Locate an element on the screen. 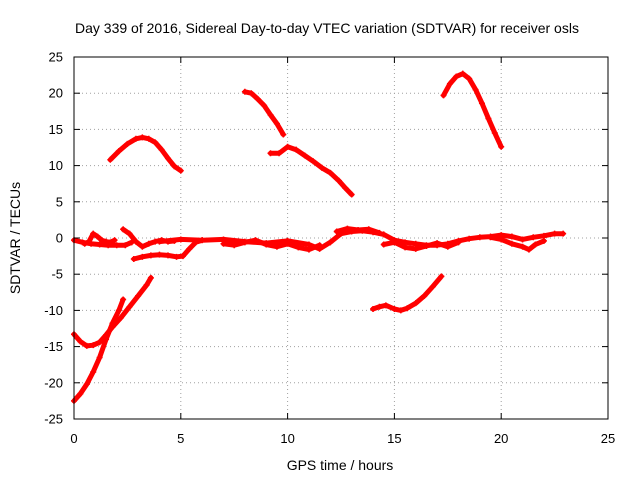 This screenshot has height=480, width=640. y-tick-label: 15 is located at coordinates (56, 129).